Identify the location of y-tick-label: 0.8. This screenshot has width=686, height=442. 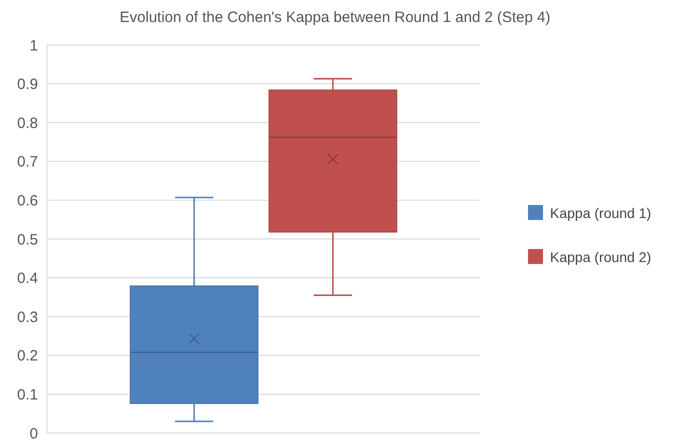
(27, 123).